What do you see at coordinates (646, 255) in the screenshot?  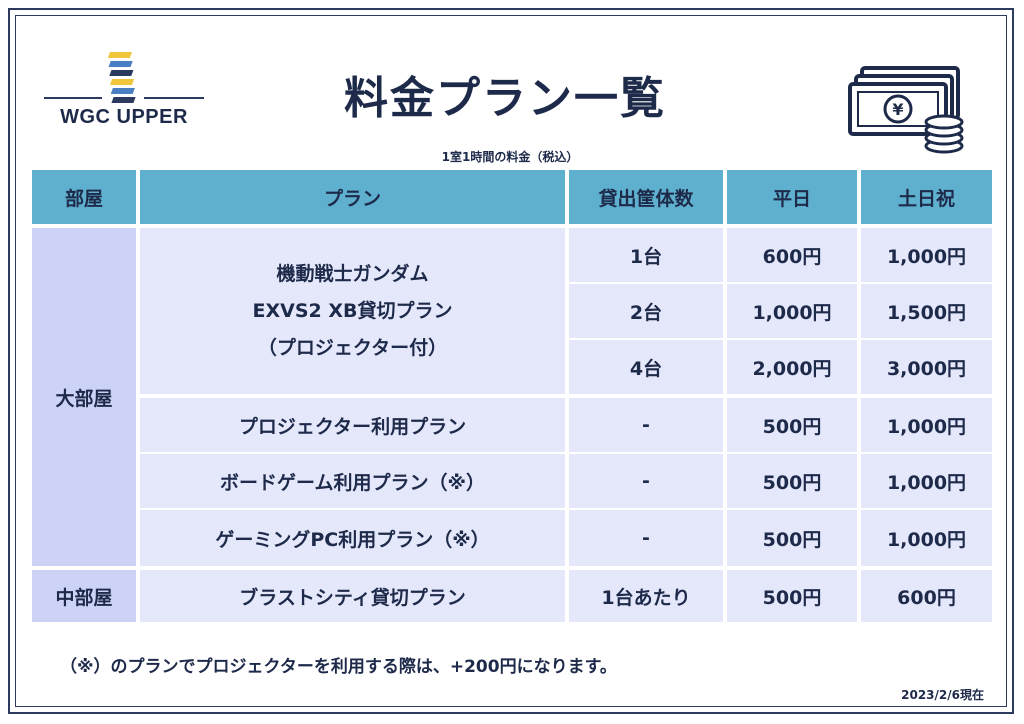 I see `units-cell: 1台` at bounding box center [646, 255].